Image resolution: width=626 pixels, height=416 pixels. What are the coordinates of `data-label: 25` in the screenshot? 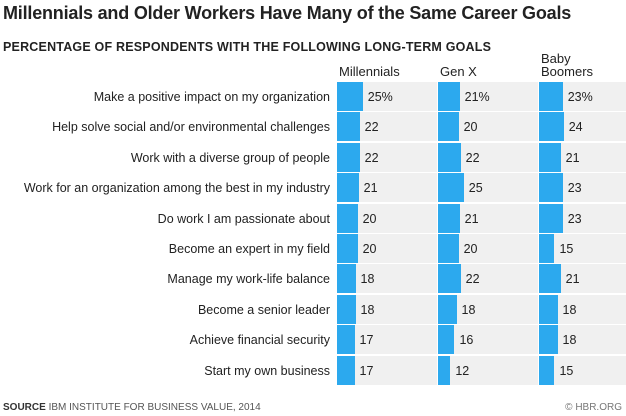 It's located at (475, 188).